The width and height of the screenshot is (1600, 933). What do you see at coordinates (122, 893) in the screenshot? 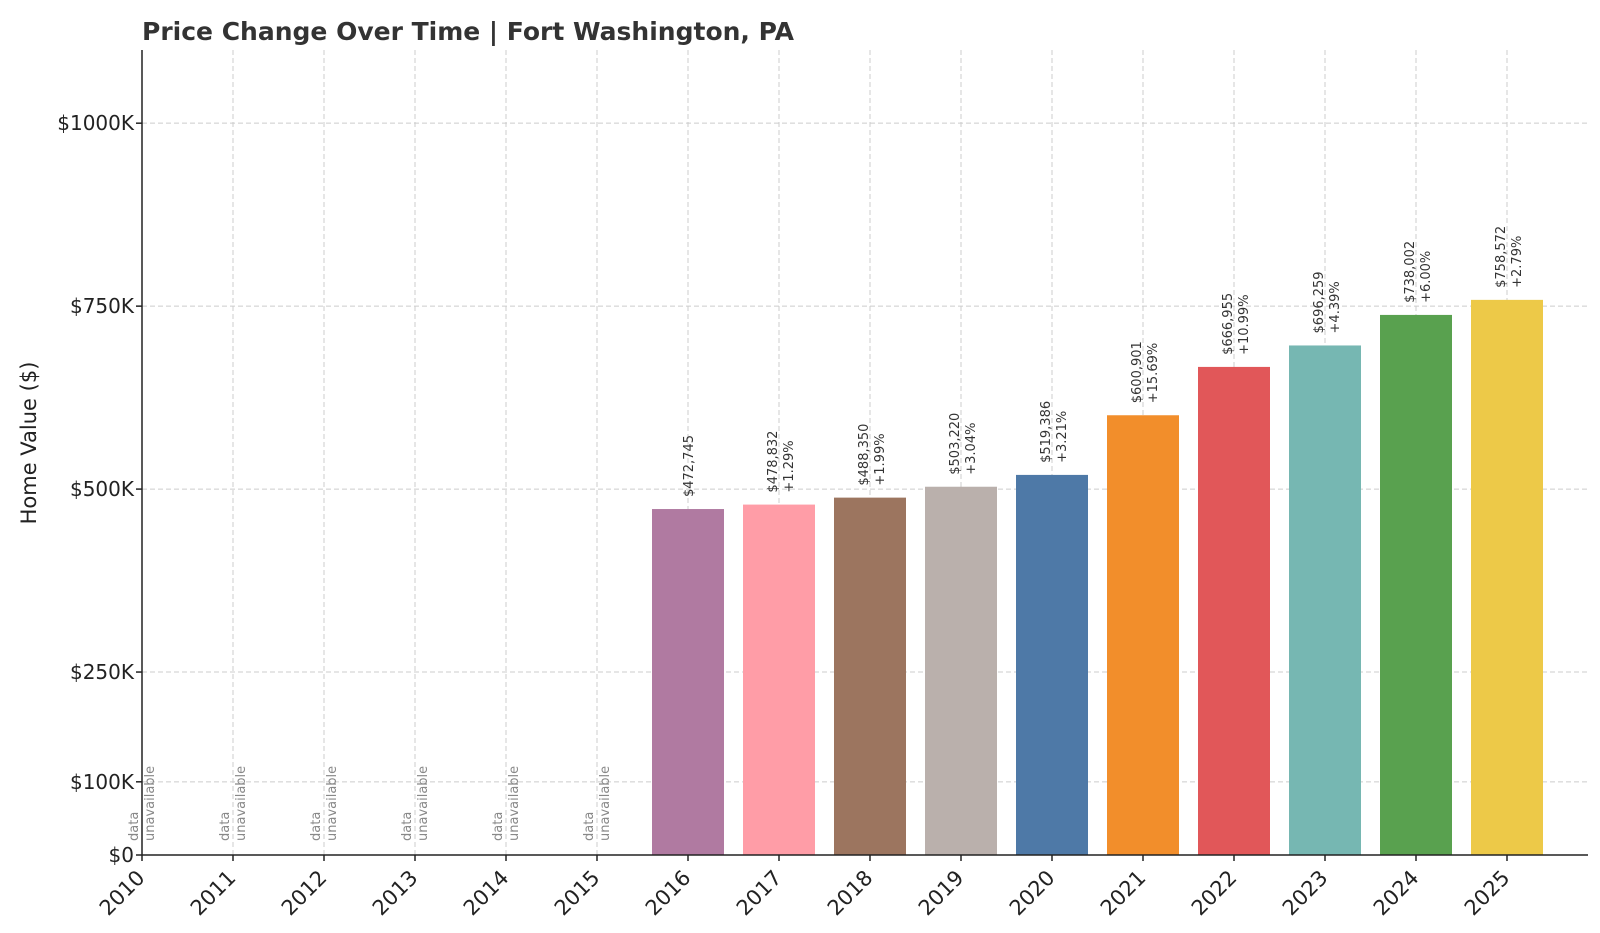
I see `x-tick-label-2010: 2010` at bounding box center [122, 893].